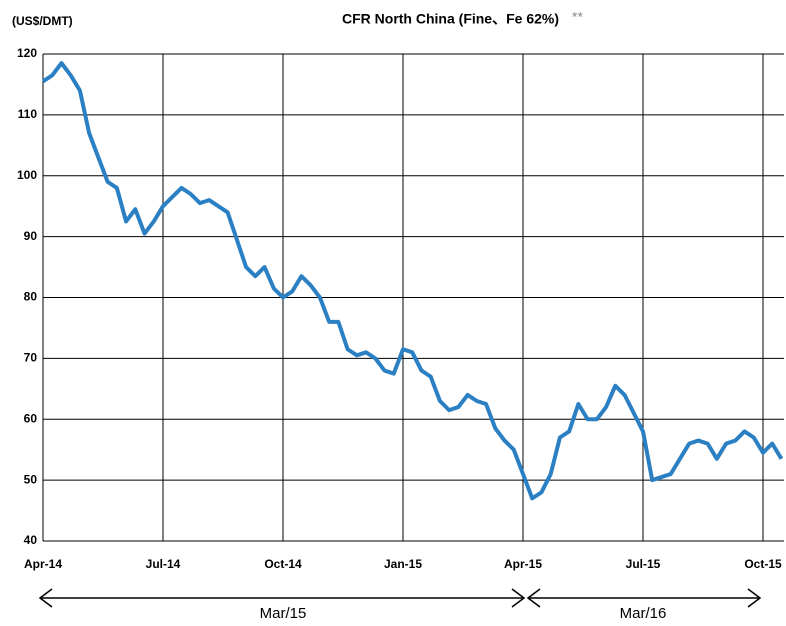  Describe the element at coordinates (28, 114) in the screenshot. I see `y-tick-label: 110` at that location.